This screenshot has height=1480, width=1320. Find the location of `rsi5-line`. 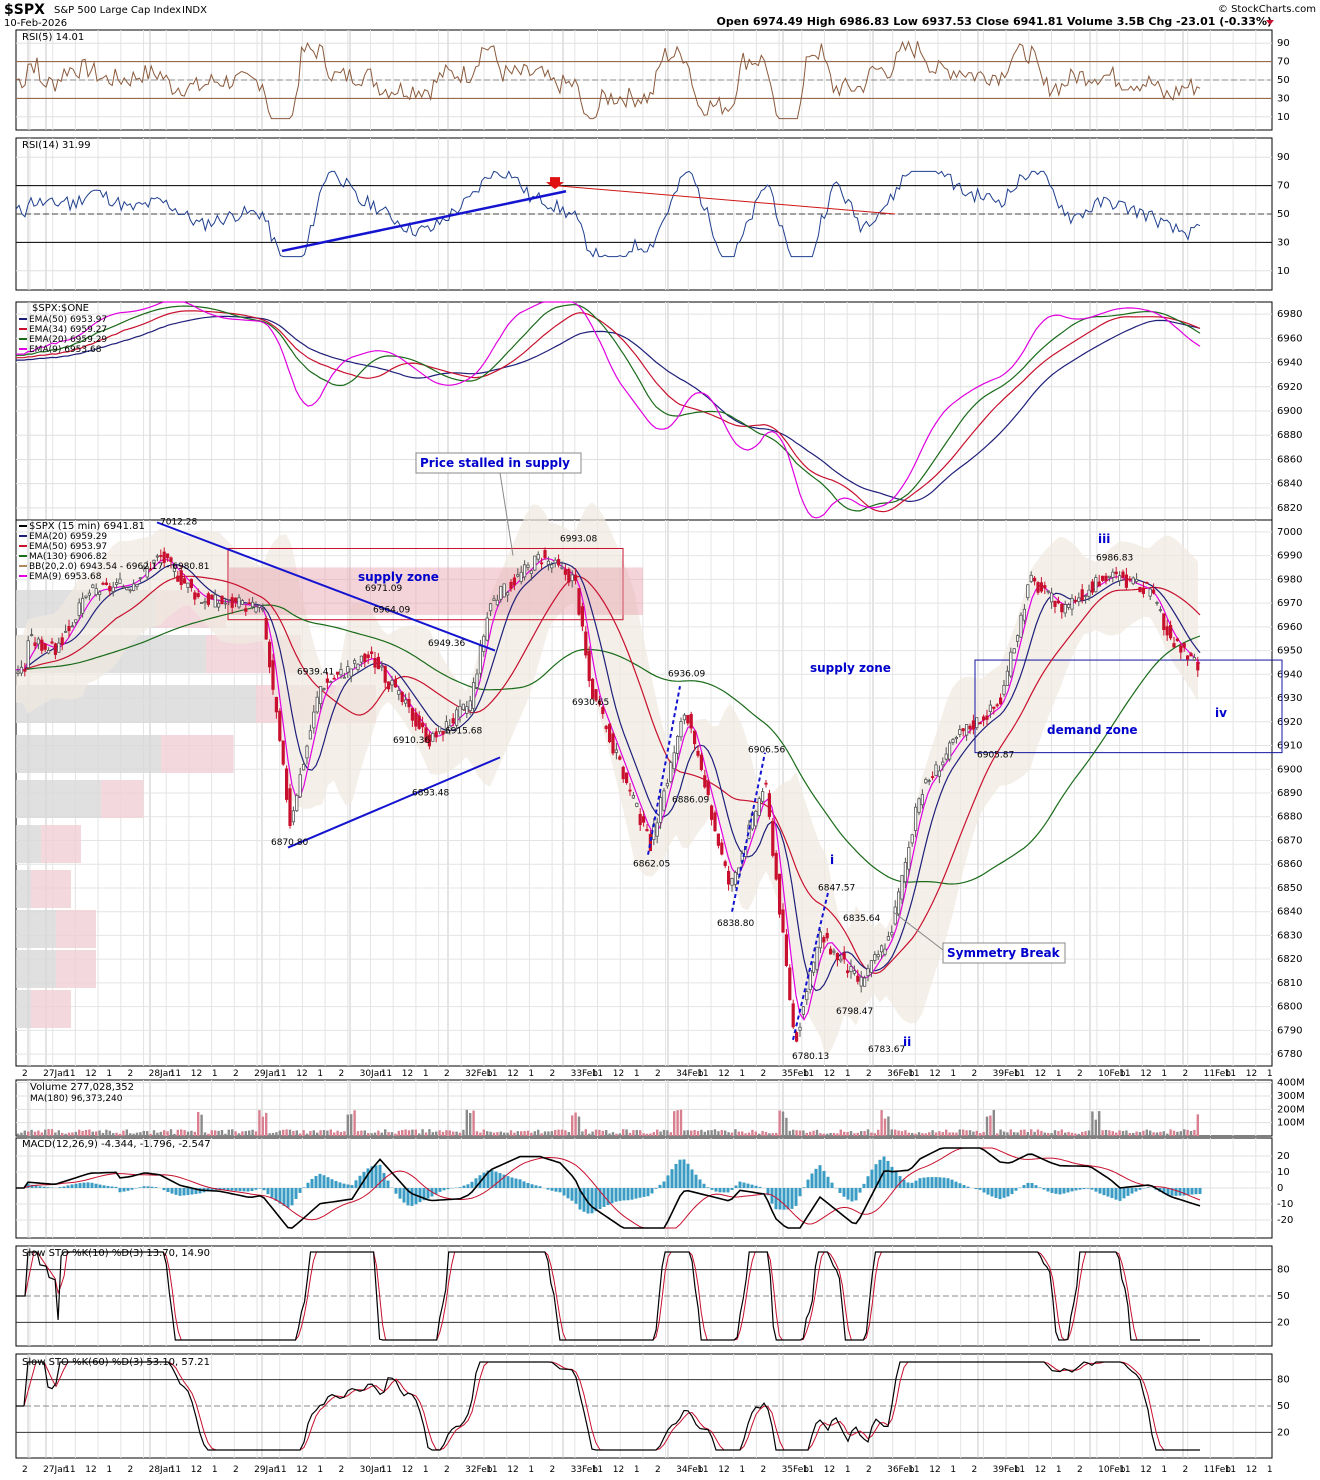

rsi5-line is located at coordinates (608, 80).